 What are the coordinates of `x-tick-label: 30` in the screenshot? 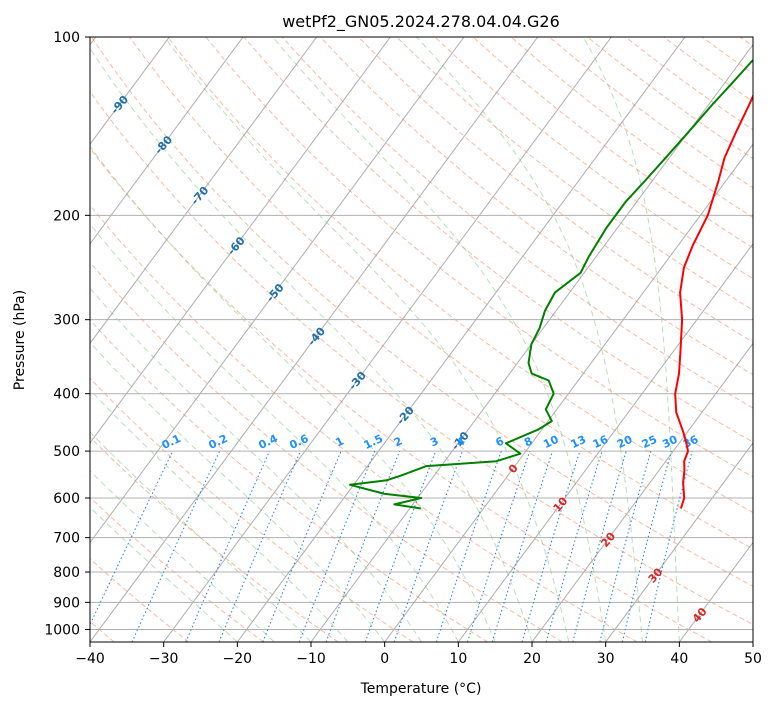 It's located at (606, 659).